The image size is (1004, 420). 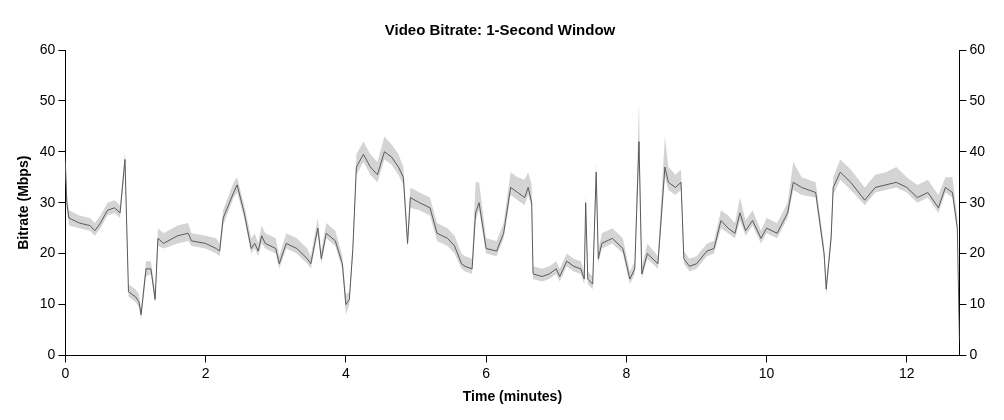 What do you see at coordinates (977, 201) in the screenshot?
I see `y2-tick-label: 30` at bounding box center [977, 201].